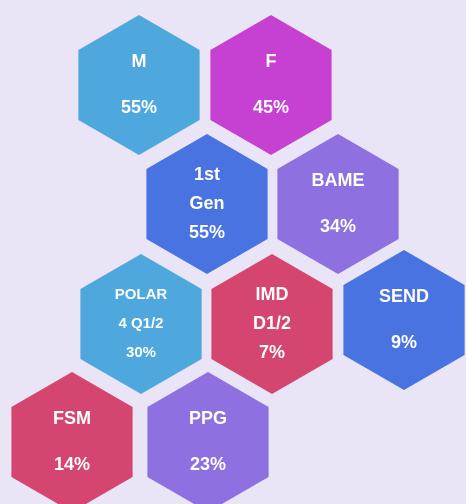 This screenshot has width=466, height=504. What do you see at coordinates (139, 61) in the screenshot?
I see `hexagon-label: M` at bounding box center [139, 61].